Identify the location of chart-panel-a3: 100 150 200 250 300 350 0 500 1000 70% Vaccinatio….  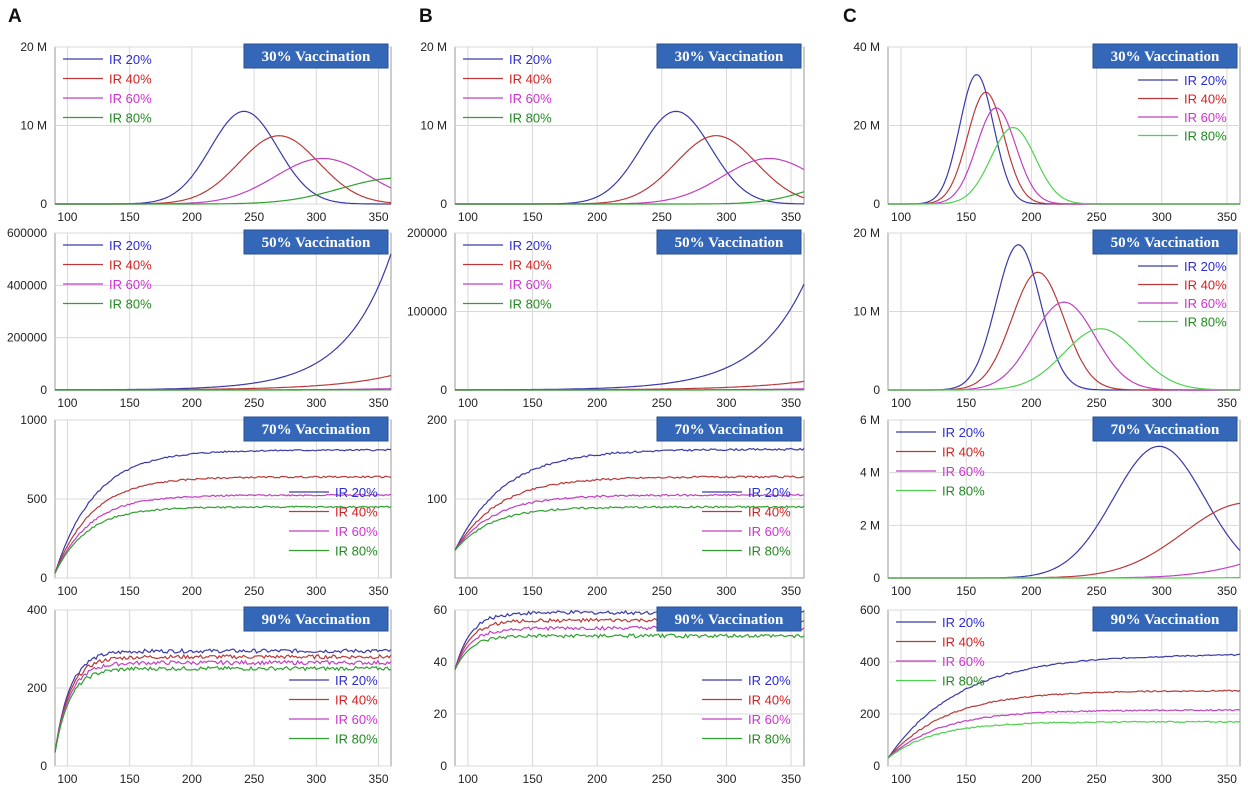
(206, 505).